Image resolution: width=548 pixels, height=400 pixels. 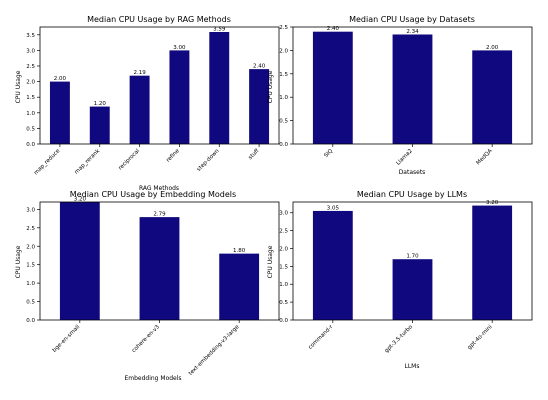 What do you see at coordinates (480, 337) in the screenshot?
I see `x-tick-label: gpt-4o-mini` at bounding box center [480, 337].